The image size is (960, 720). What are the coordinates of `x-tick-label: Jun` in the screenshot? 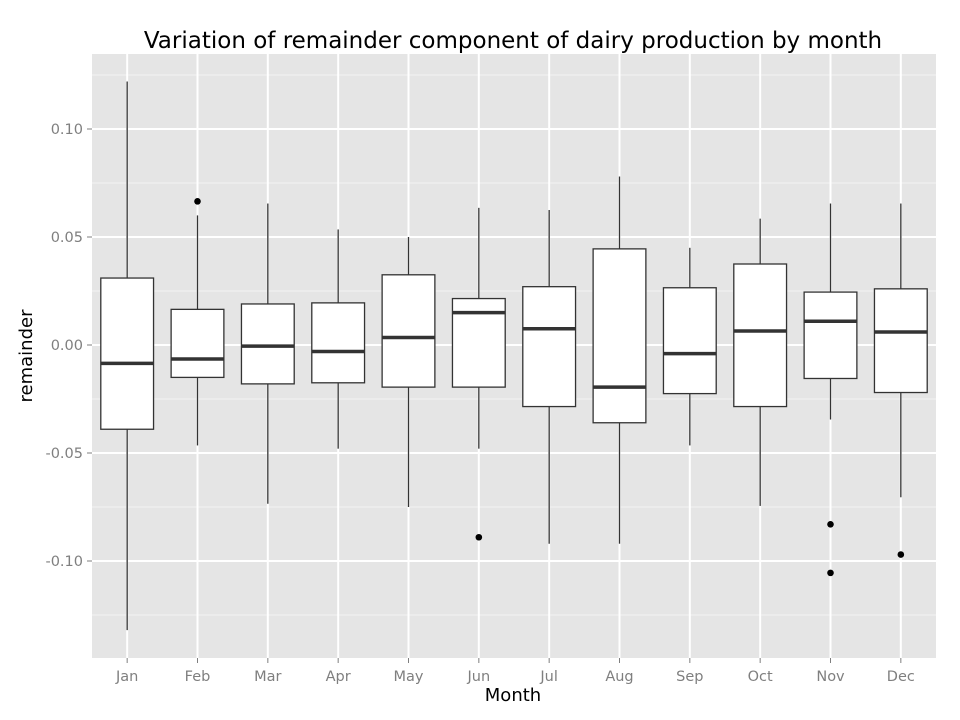 It's located at (479, 677).